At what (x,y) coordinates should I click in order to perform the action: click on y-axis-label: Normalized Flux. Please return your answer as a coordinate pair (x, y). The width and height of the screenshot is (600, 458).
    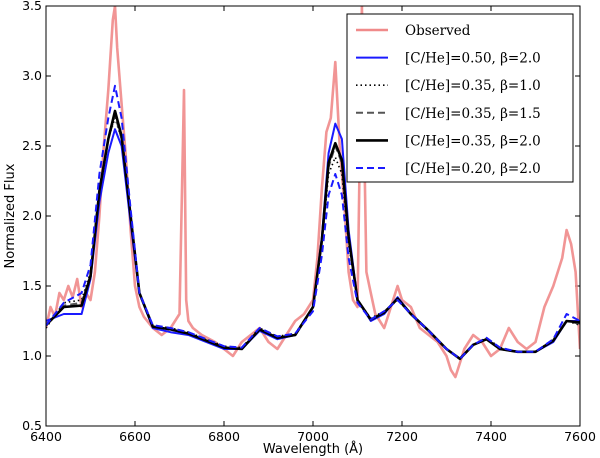
    Looking at the image, I should click on (10, 215).